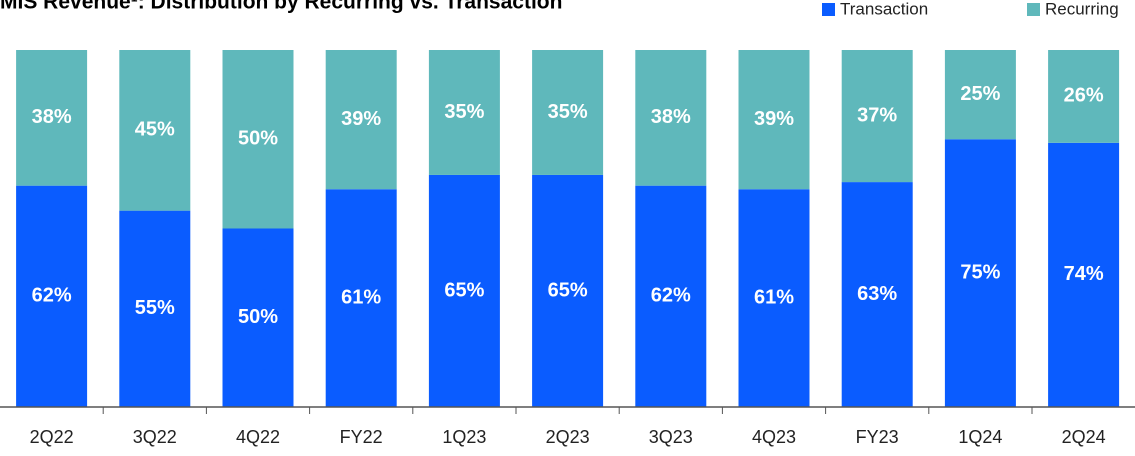 The height and width of the screenshot is (456, 1135). What do you see at coordinates (568, 437) in the screenshot?
I see `x-tick-label: 2Q23` at bounding box center [568, 437].